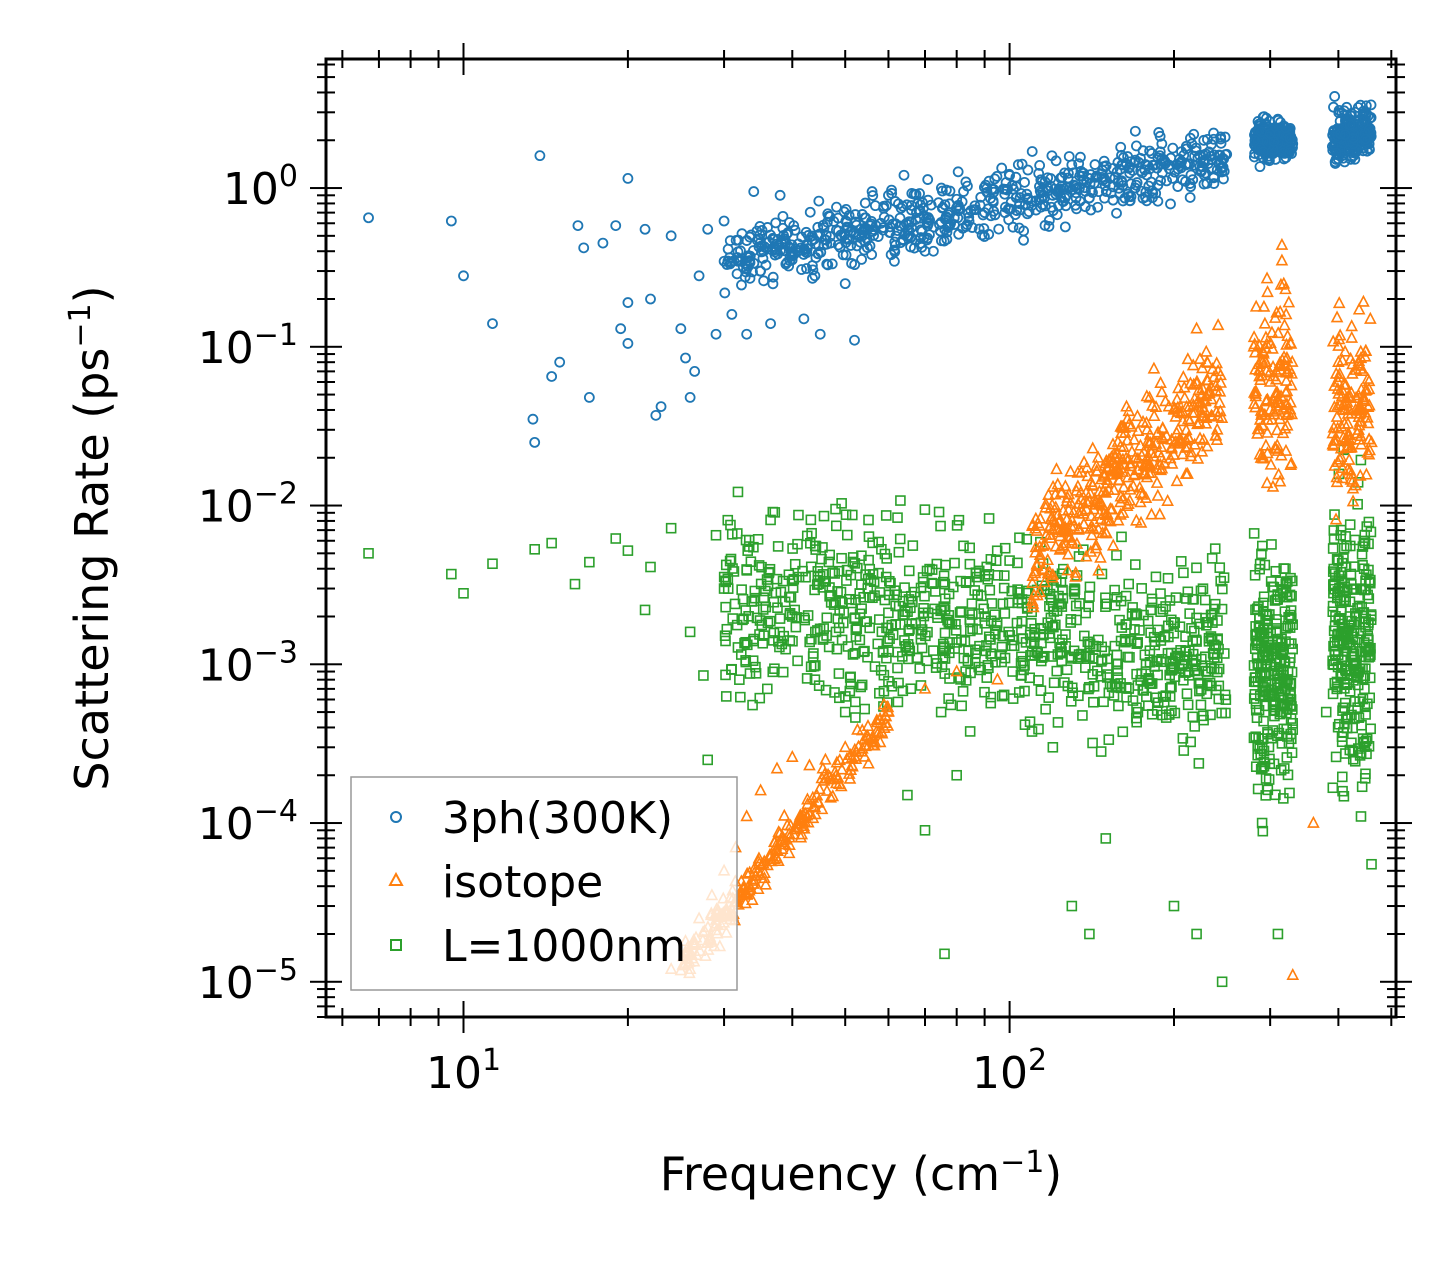  Describe the element at coordinates (1350, 125) in the screenshot. I see `data-point-circle` at that location.